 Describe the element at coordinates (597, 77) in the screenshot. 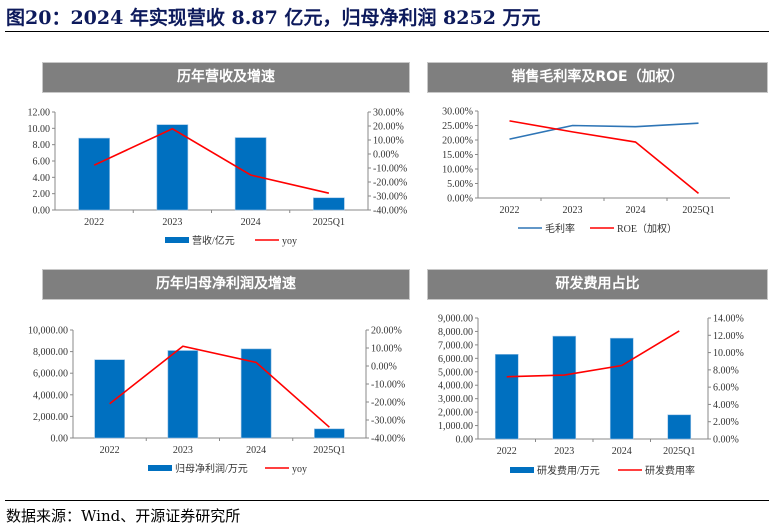

I see `panel-title-margin-roe: 销售毛利率及ROE（加权）` at that location.